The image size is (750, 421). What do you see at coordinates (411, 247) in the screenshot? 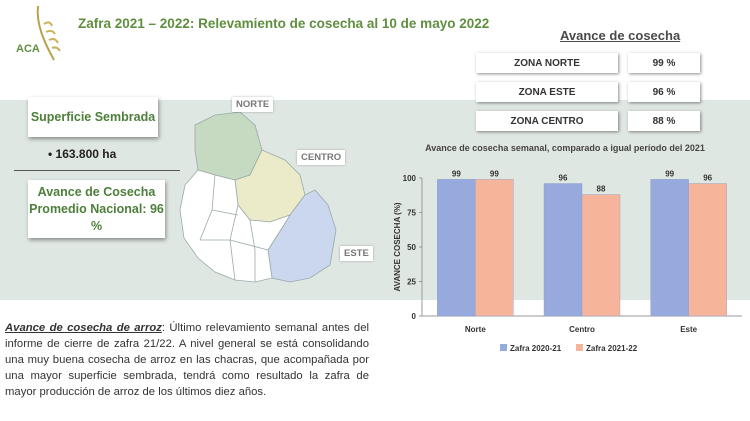
I see `y-tick-label: 50` at bounding box center [411, 247].